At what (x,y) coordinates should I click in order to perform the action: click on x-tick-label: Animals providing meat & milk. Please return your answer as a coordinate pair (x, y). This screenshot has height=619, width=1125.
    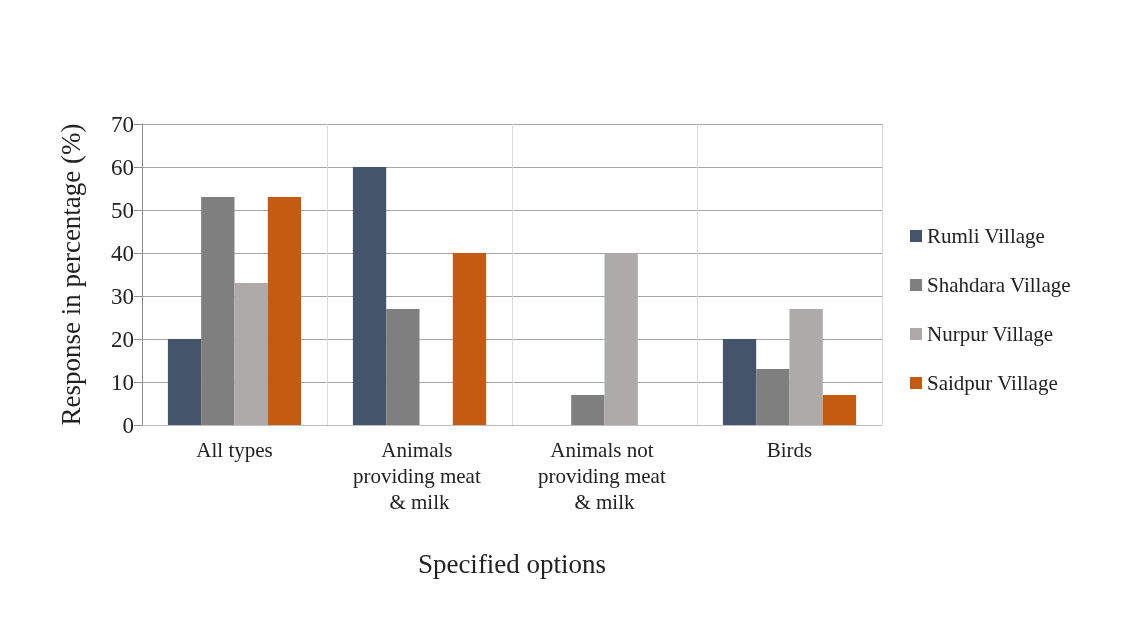
    Looking at the image, I should click on (419, 476).